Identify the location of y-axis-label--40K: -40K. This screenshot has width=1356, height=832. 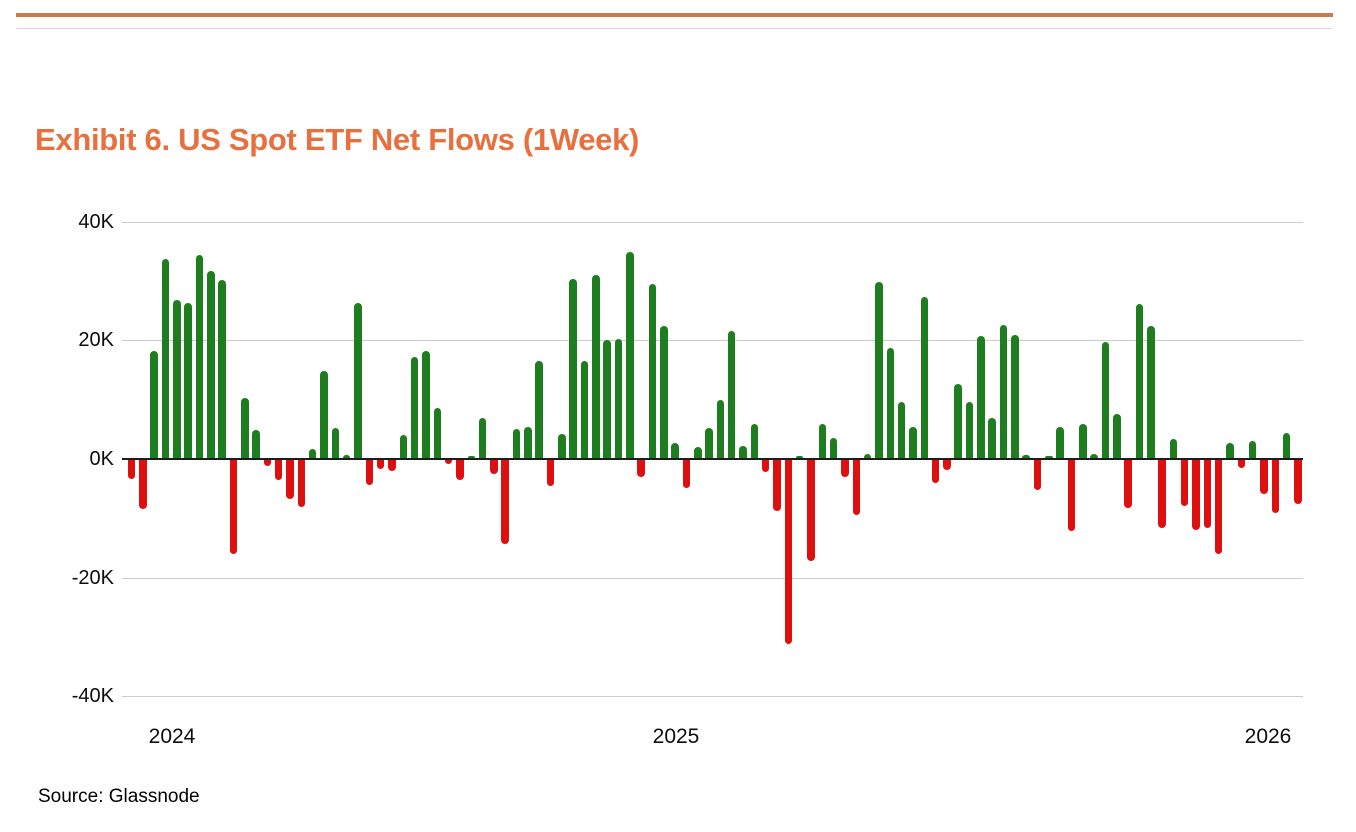
(92, 696).